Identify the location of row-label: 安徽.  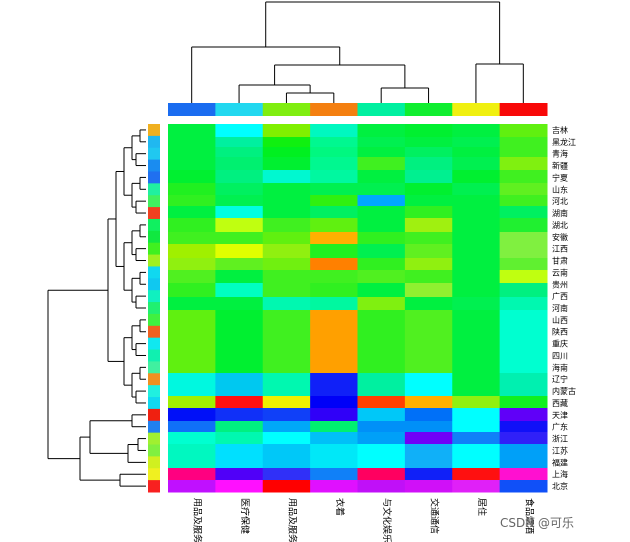
(560, 237).